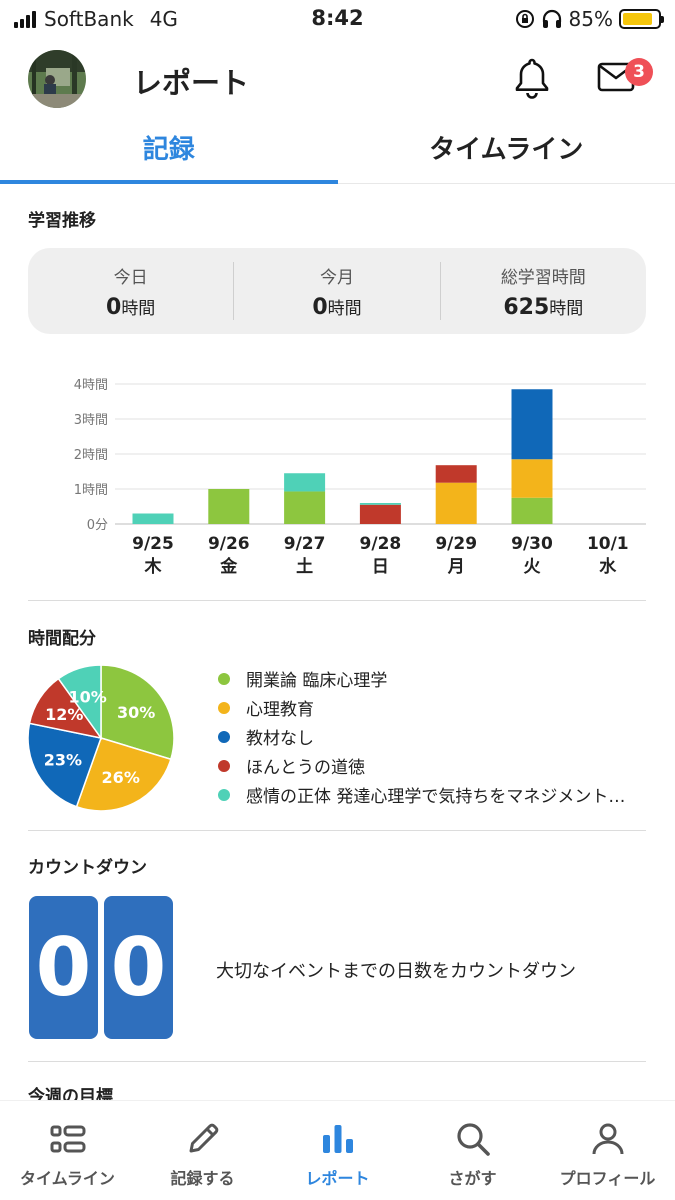 This screenshot has height=1200, width=675. What do you see at coordinates (130, 277) in the screenshot?
I see `summary-label: 今日` at bounding box center [130, 277].